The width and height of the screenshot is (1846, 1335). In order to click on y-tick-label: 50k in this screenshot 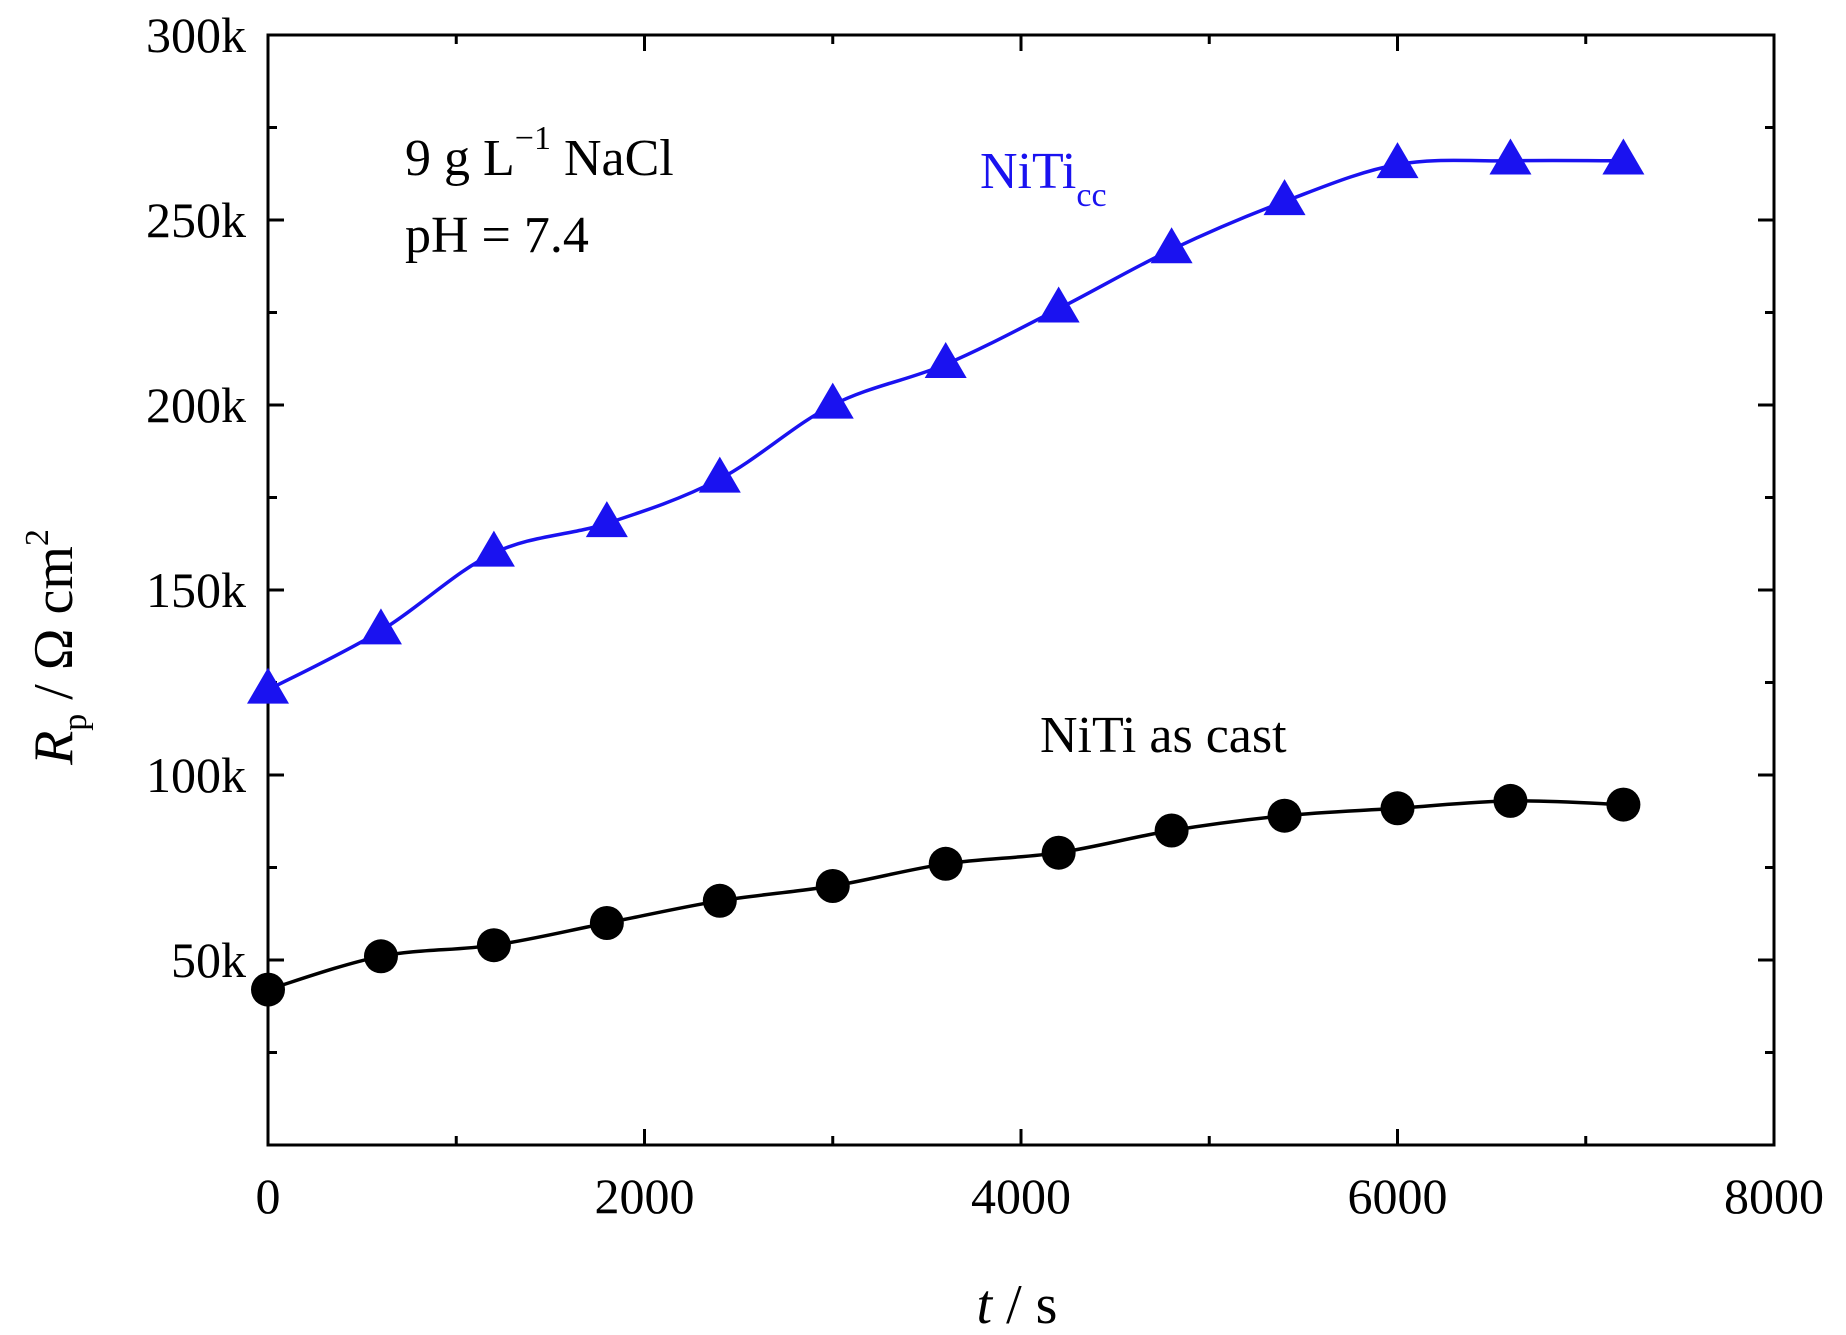, I will do `click(208, 960)`.